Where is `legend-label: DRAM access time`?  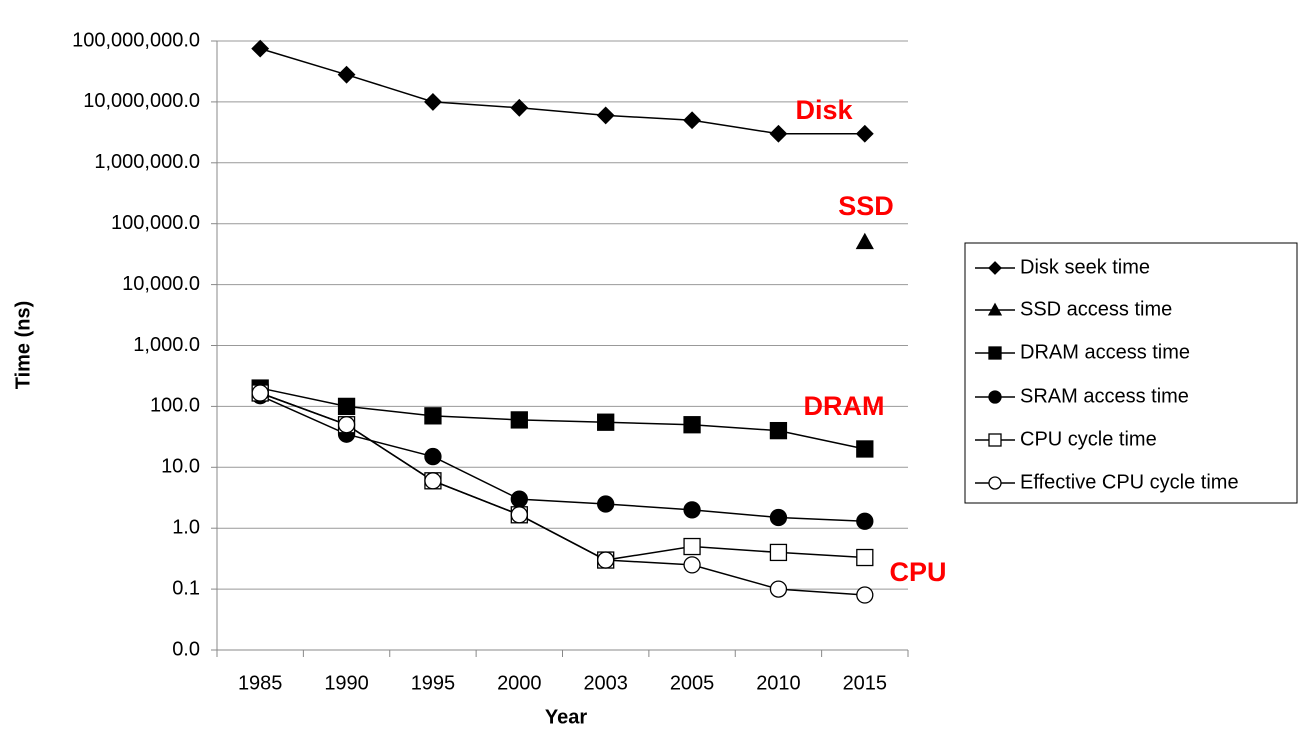
legend-label: DRAM access time is located at coordinates (1105, 352).